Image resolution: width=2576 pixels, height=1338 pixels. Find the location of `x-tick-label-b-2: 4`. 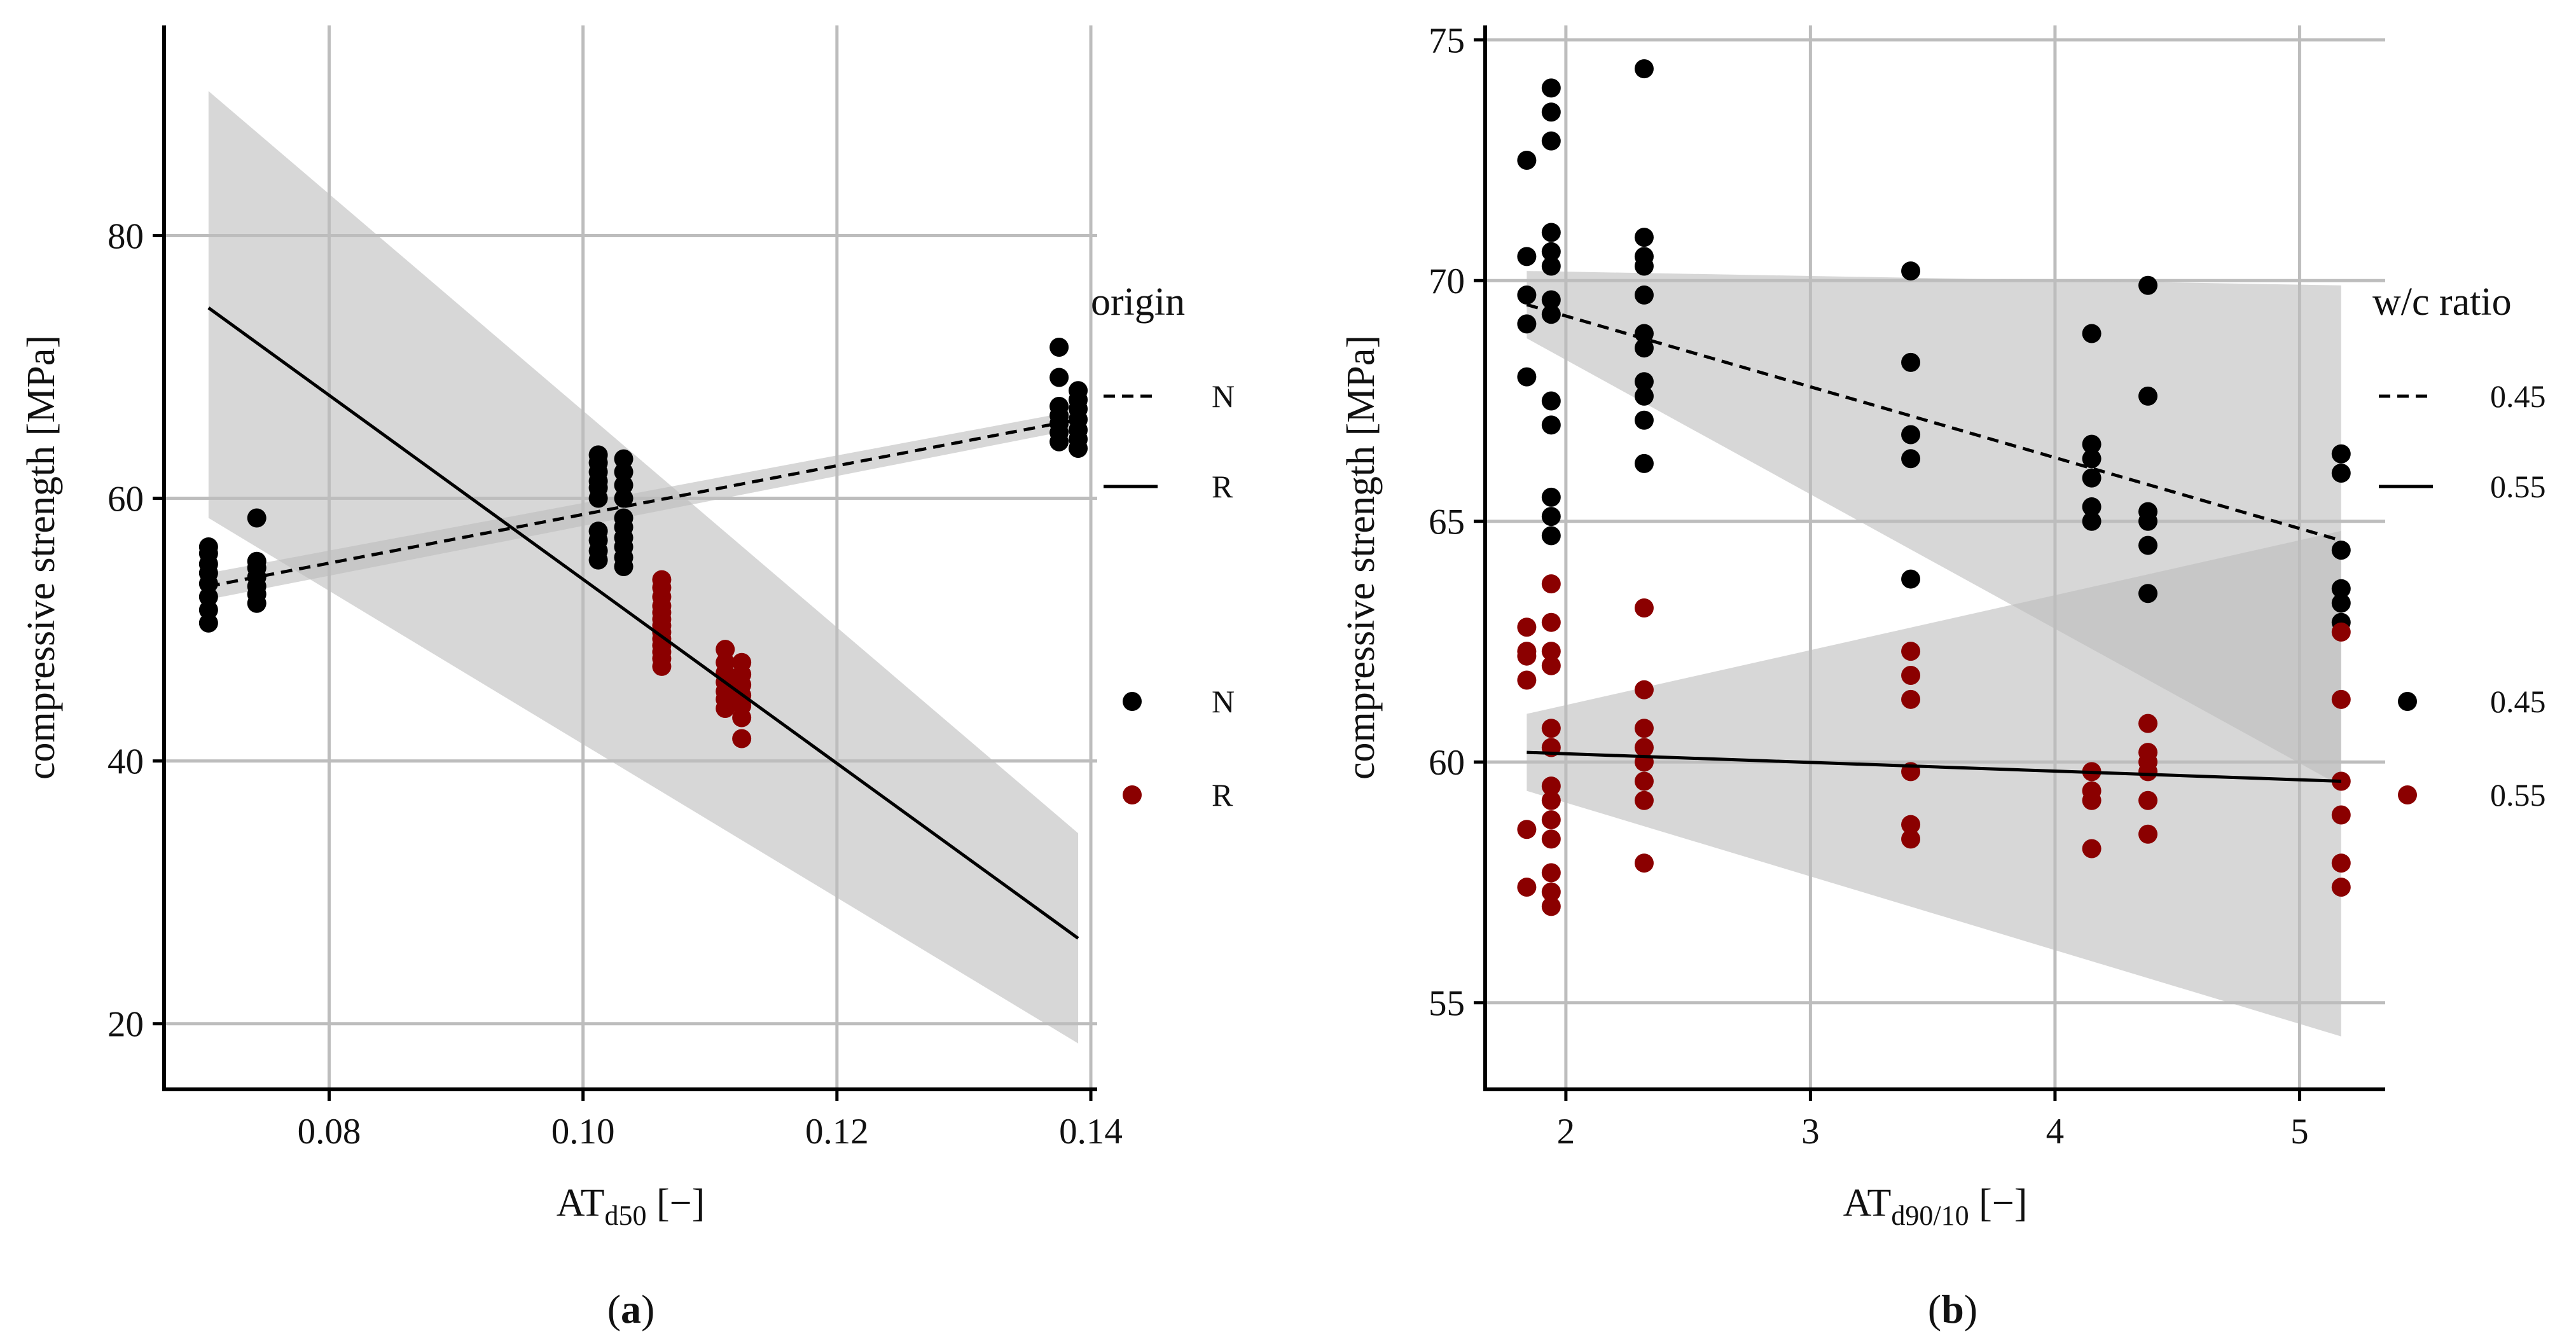

x-tick-label-b-2: 4 is located at coordinates (2055, 1132).